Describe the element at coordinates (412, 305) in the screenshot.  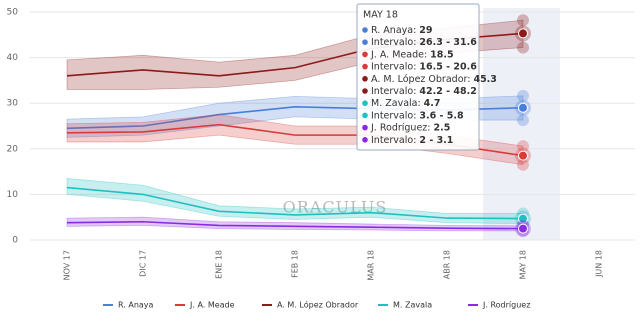
I see `legend-label: M. Zavala` at that location.